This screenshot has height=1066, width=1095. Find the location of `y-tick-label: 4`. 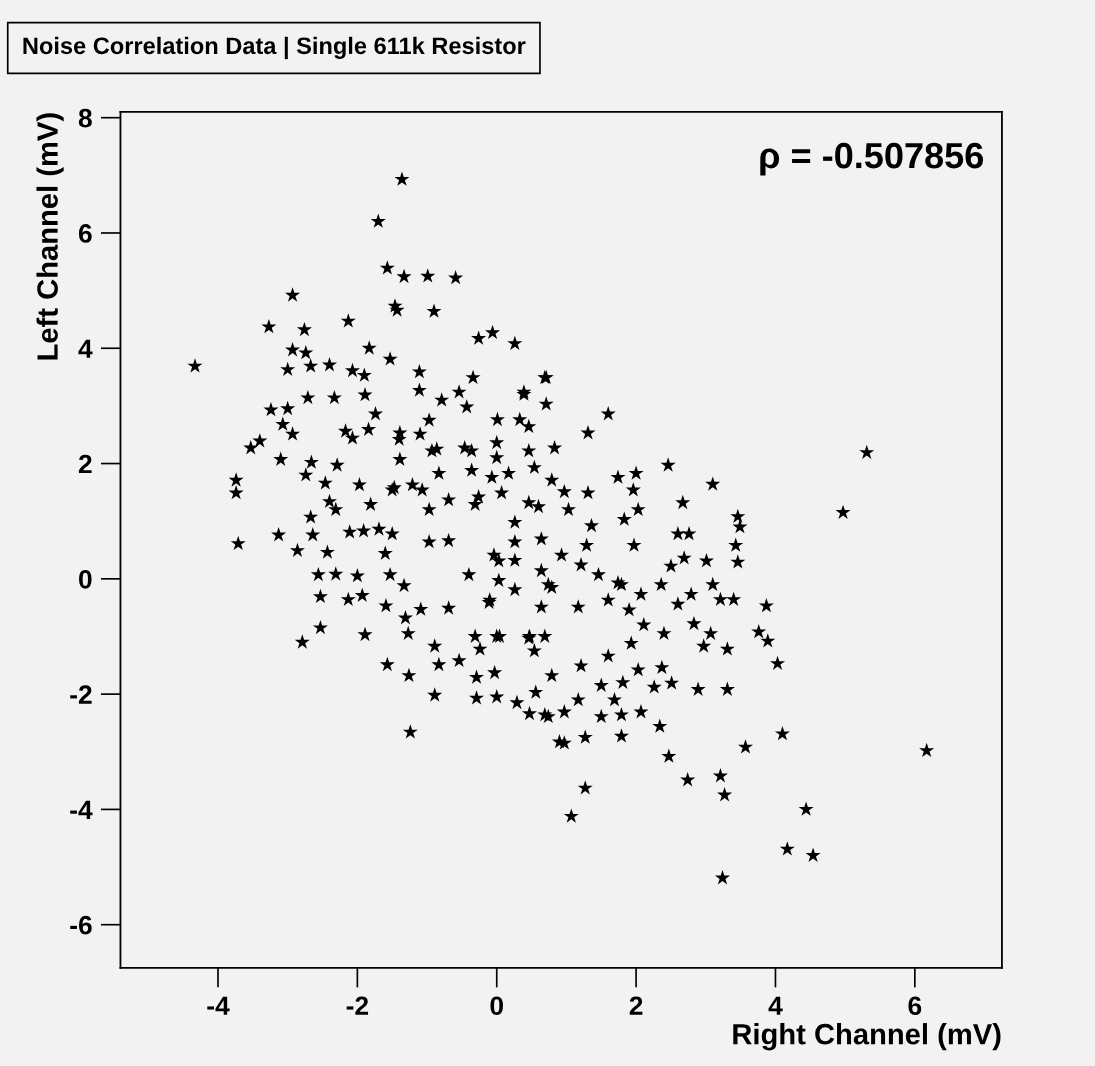

y-tick-label: 4 is located at coordinates (85, 348).